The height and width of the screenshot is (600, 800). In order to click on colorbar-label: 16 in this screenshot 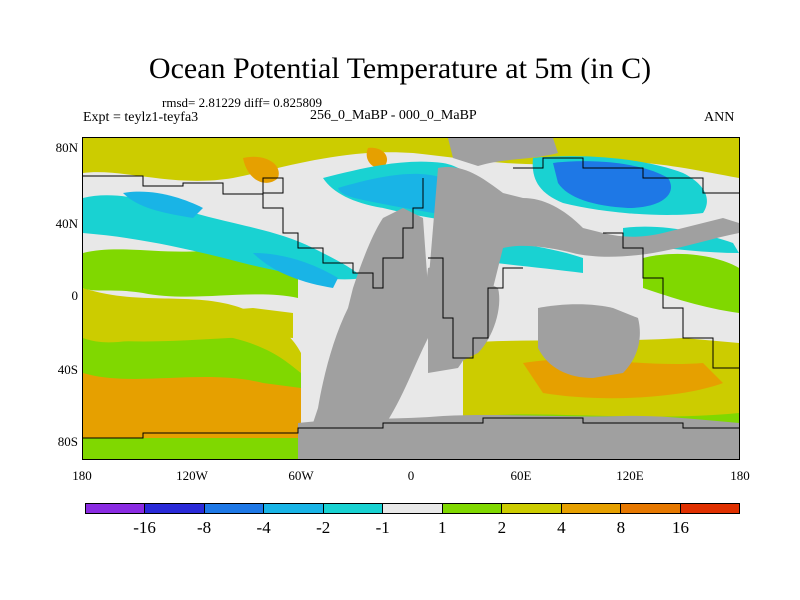, I will do `click(680, 527)`.